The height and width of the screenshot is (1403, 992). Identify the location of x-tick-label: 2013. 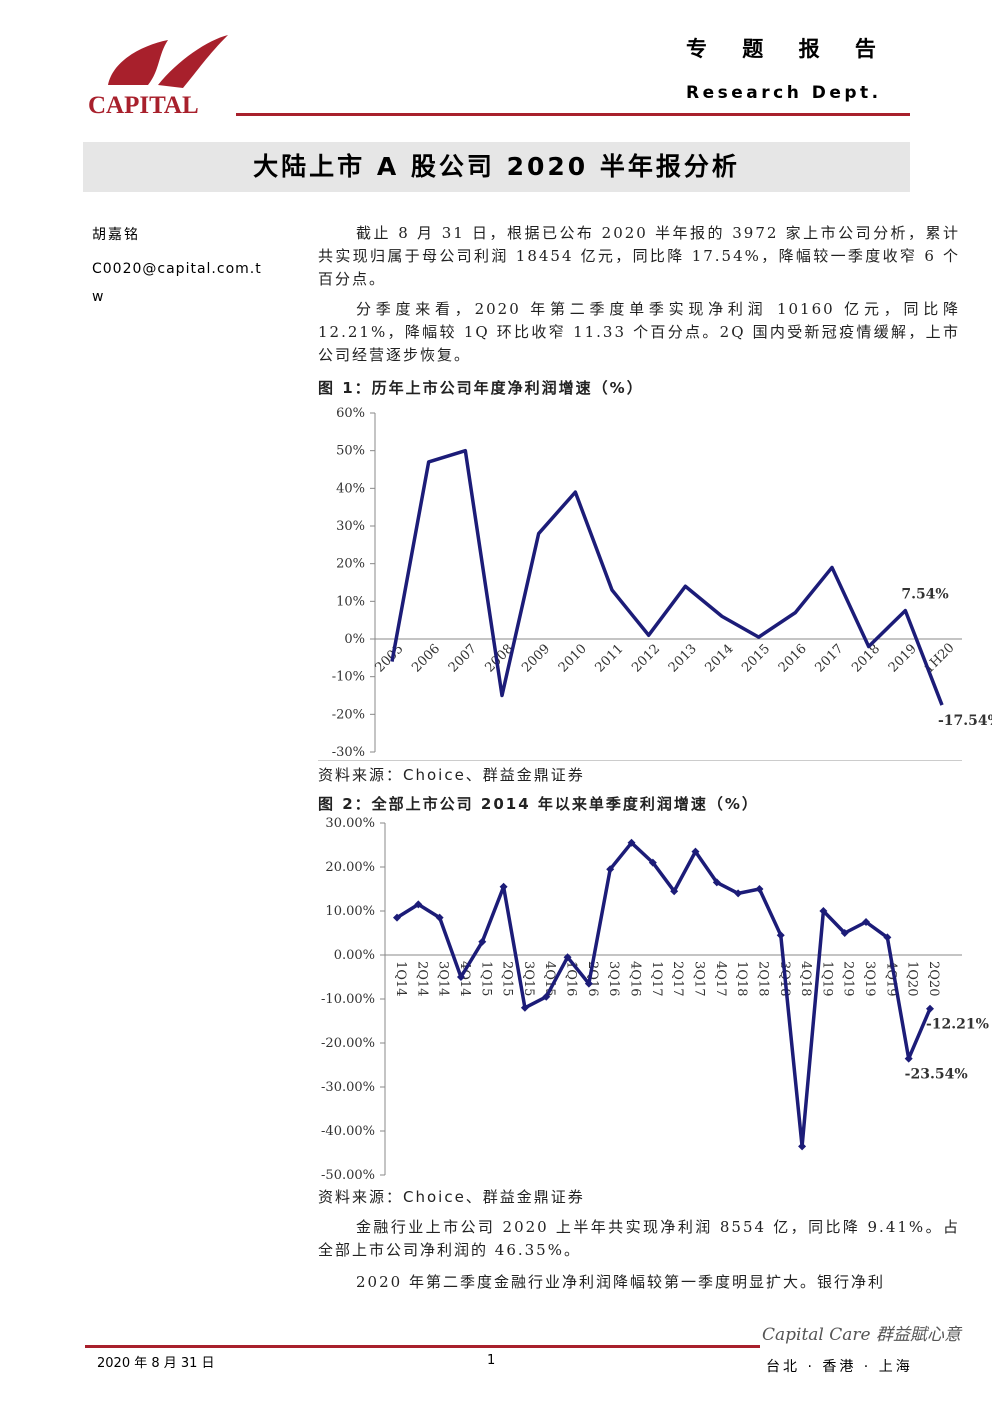
(683, 659).